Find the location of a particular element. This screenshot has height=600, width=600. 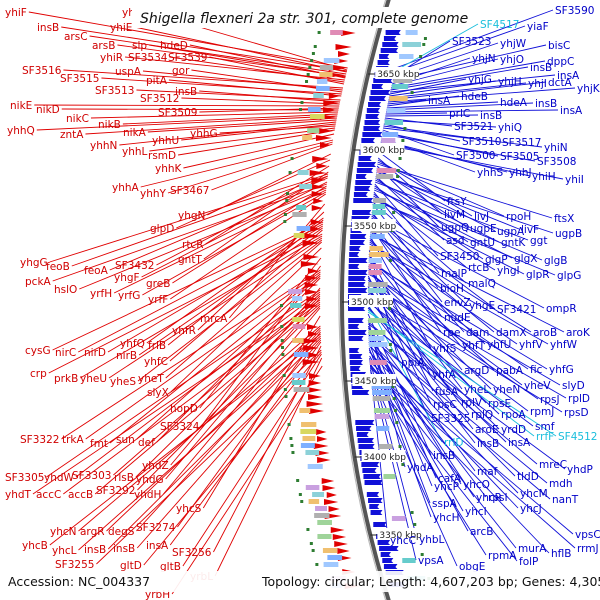

gene-label: rplD is located at coordinates (579, 399).